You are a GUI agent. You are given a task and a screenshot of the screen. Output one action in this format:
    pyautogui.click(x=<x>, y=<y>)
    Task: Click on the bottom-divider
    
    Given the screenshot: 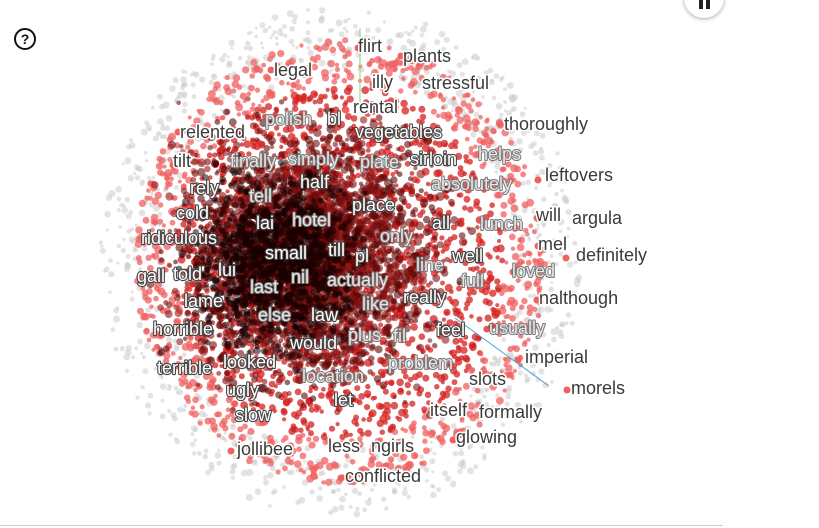 What is the action you would take?
    pyautogui.click(x=361, y=525)
    